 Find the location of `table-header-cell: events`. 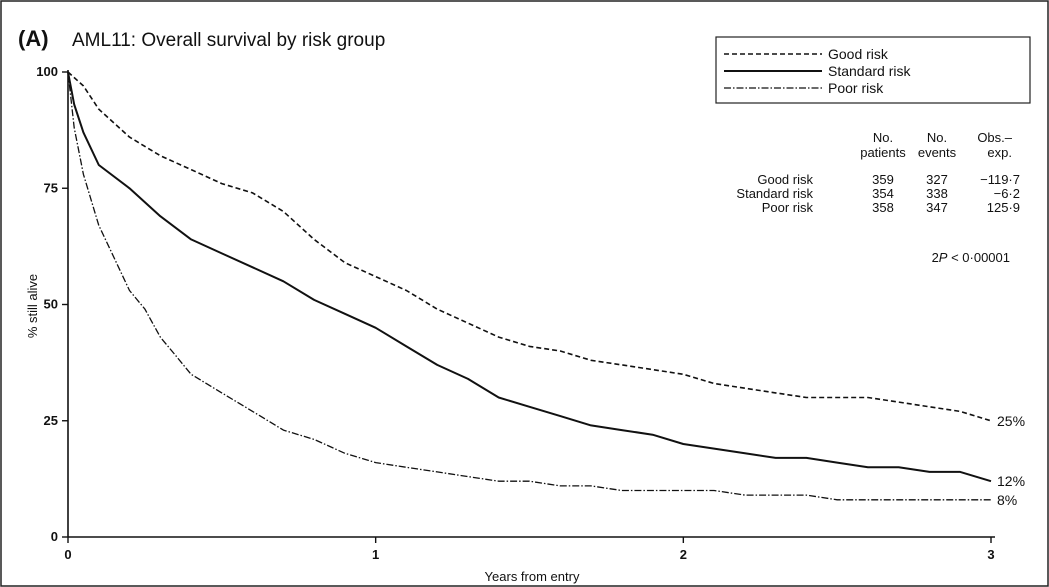

table-header-cell: events is located at coordinates (937, 152).